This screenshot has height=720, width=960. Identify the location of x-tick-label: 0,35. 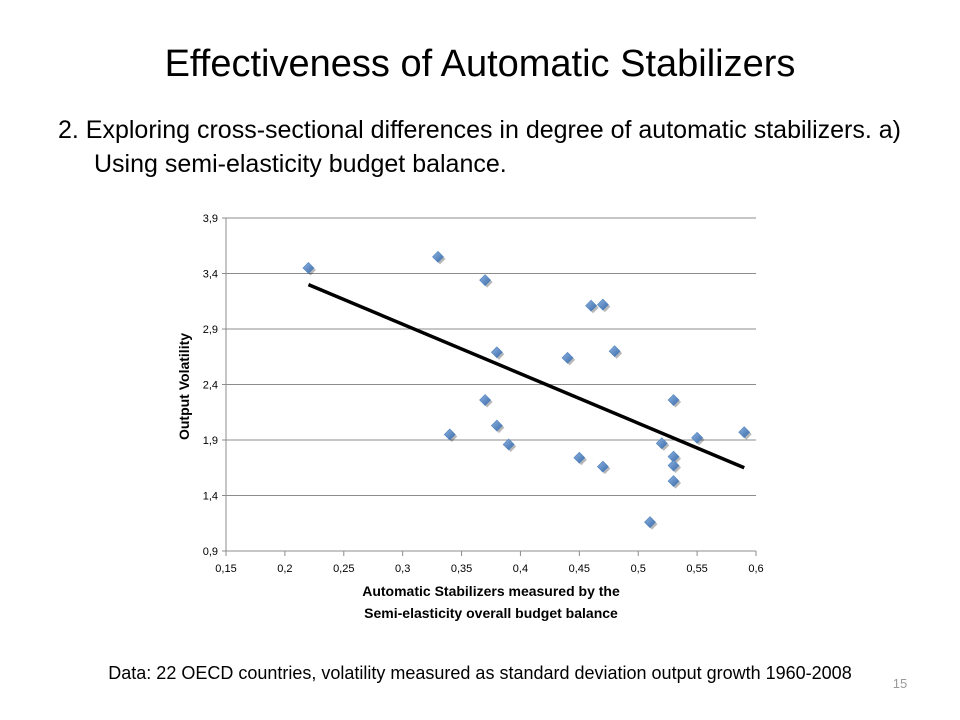
(461, 569).